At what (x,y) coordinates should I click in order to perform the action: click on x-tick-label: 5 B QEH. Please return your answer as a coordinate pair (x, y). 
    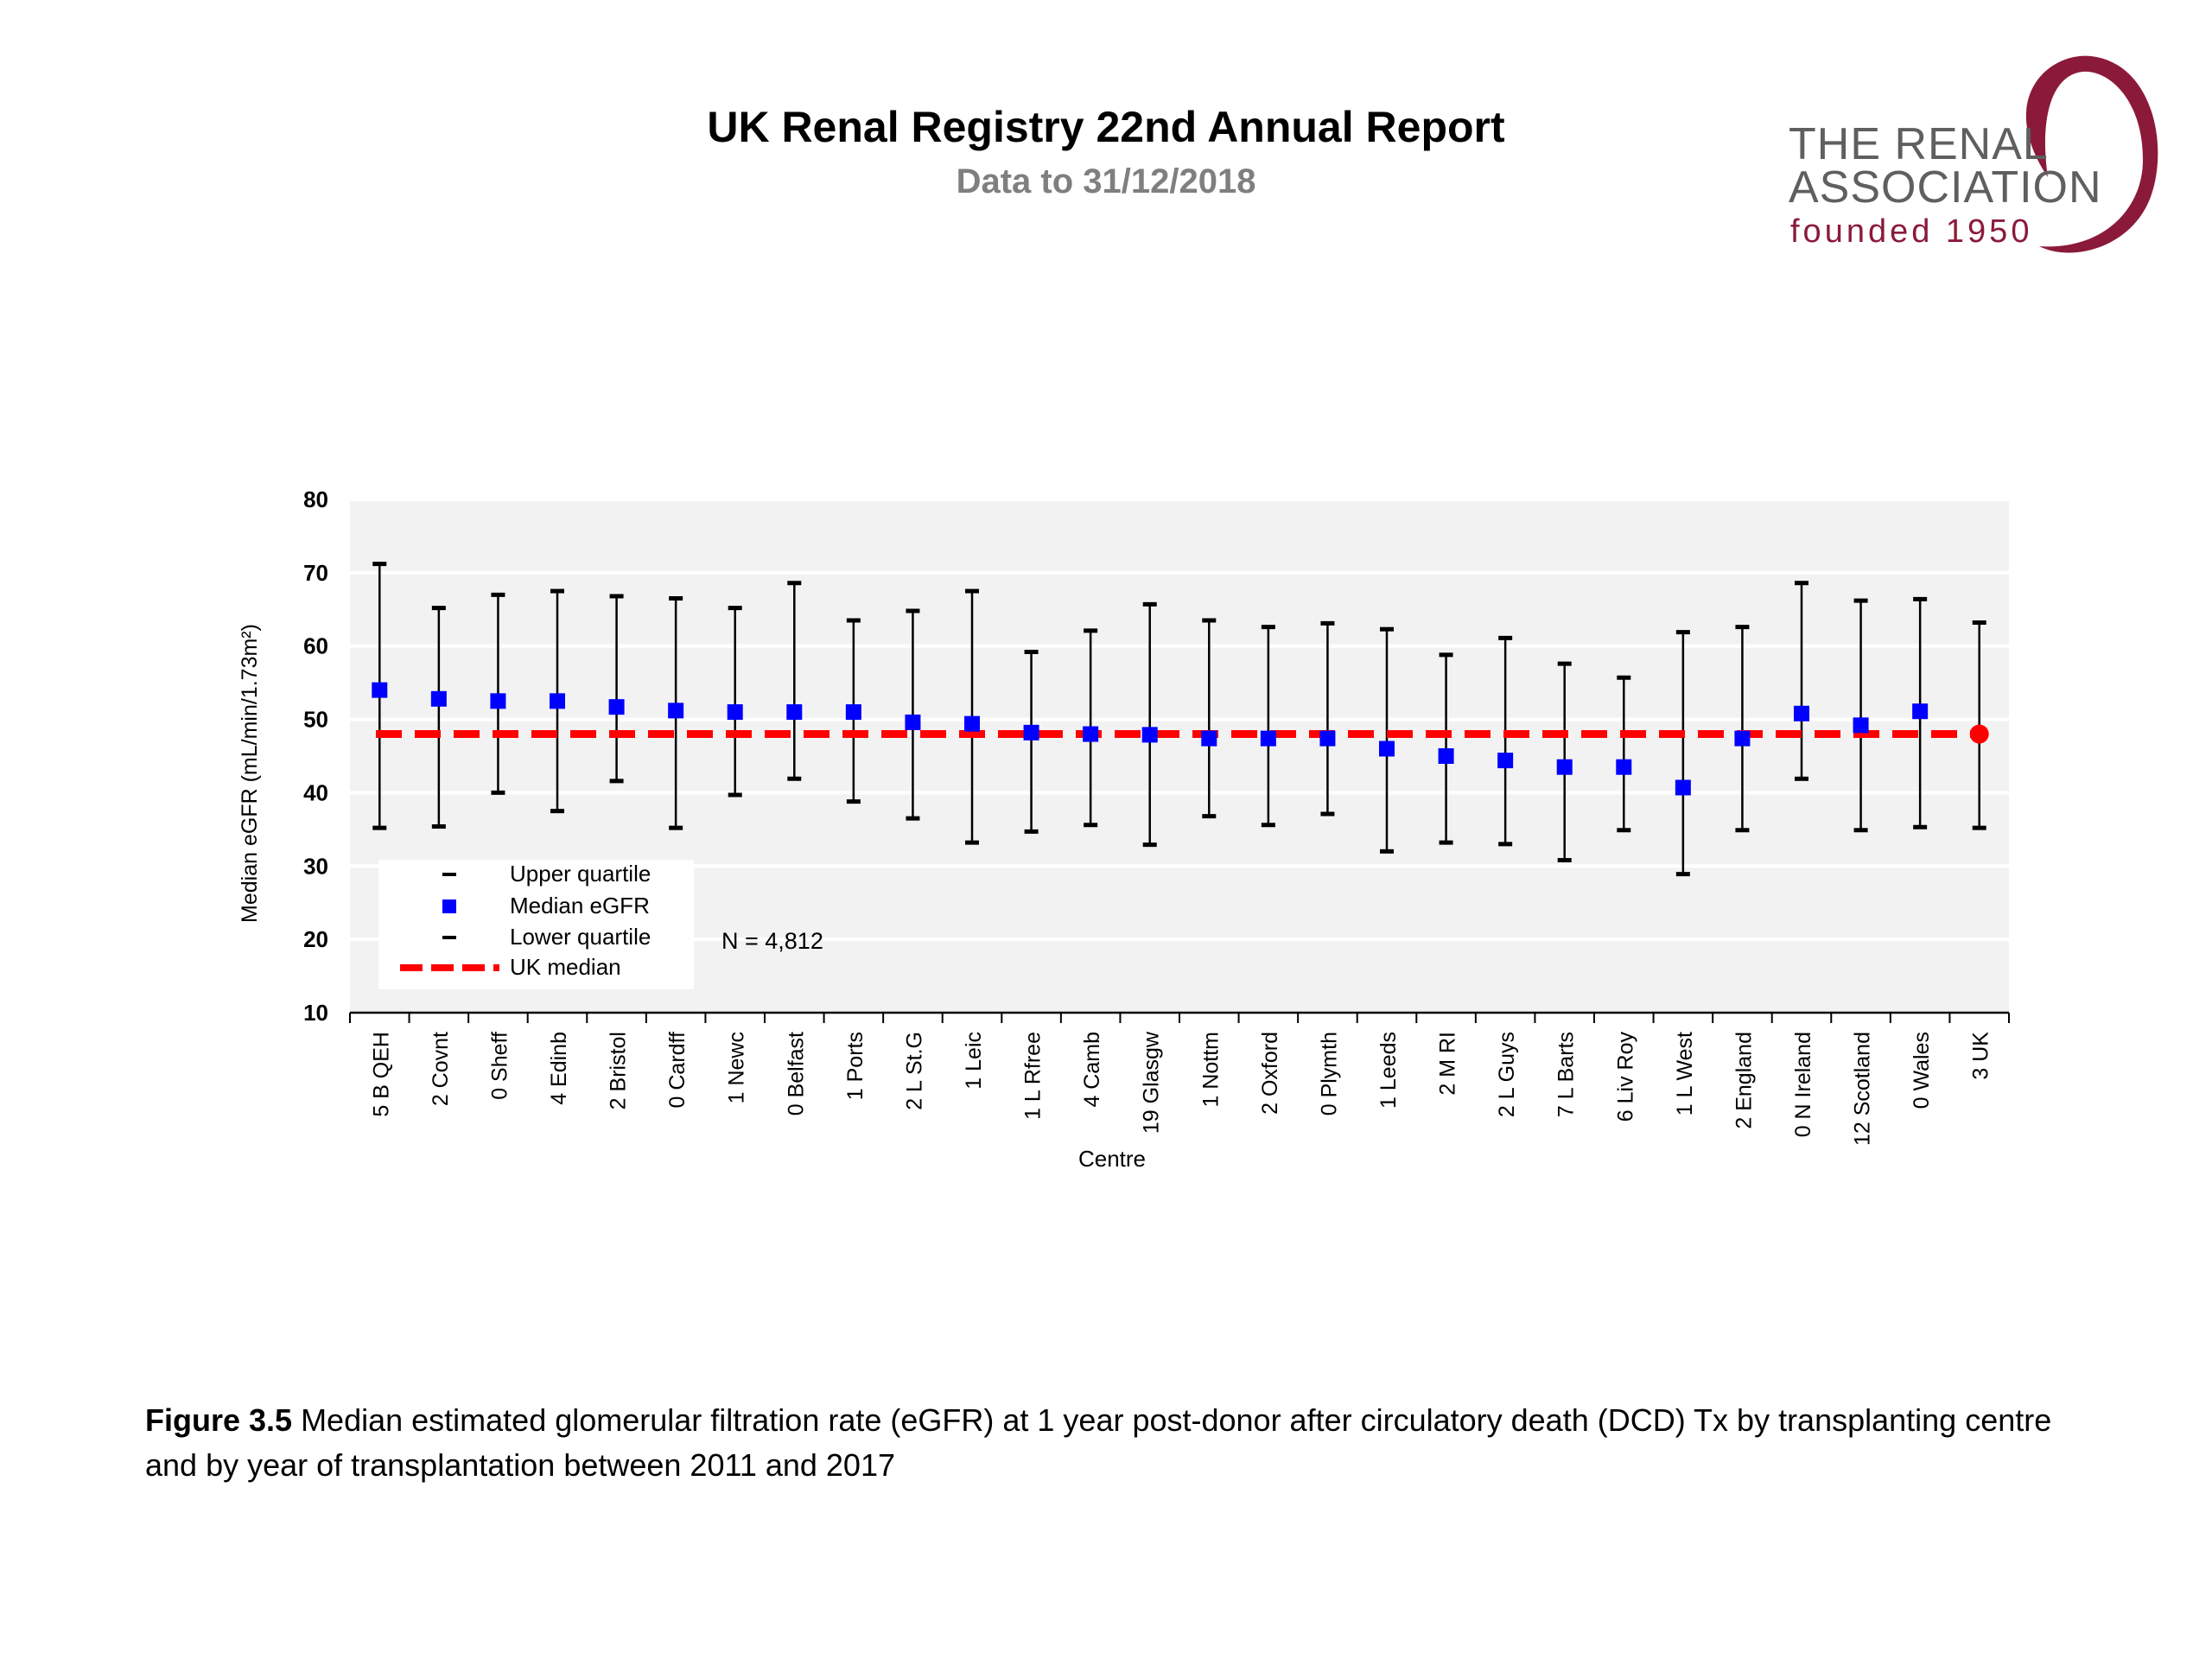
    Looking at the image, I should click on (381, 1074).